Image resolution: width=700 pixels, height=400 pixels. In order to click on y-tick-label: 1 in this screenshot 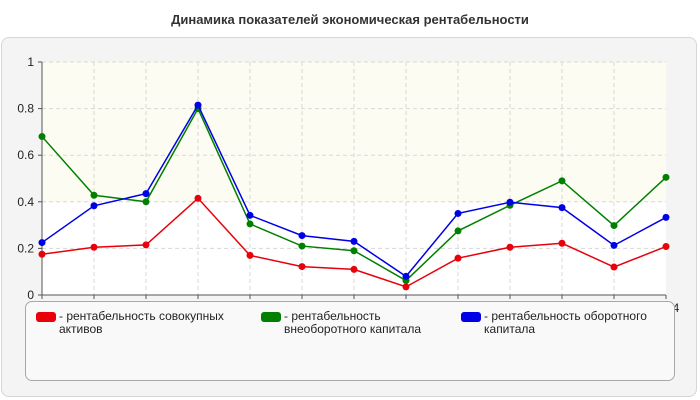, I will do `click(30, 62)`.